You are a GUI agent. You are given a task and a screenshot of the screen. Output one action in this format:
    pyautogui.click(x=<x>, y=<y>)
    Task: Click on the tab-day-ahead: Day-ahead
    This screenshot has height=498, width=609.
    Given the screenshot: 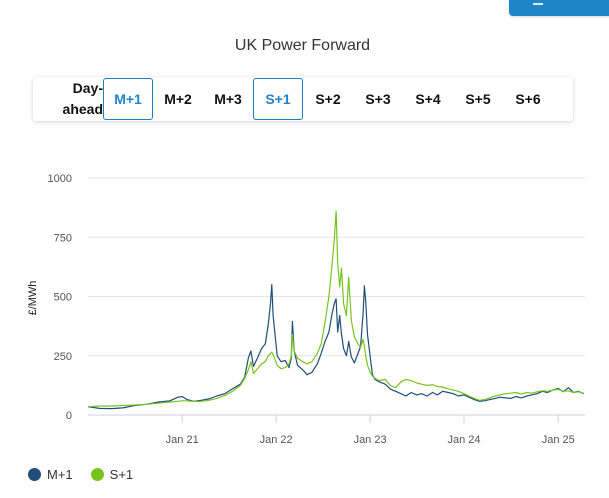 What is the action you would take?
    pyautogui.click(x=76, y=99)
    